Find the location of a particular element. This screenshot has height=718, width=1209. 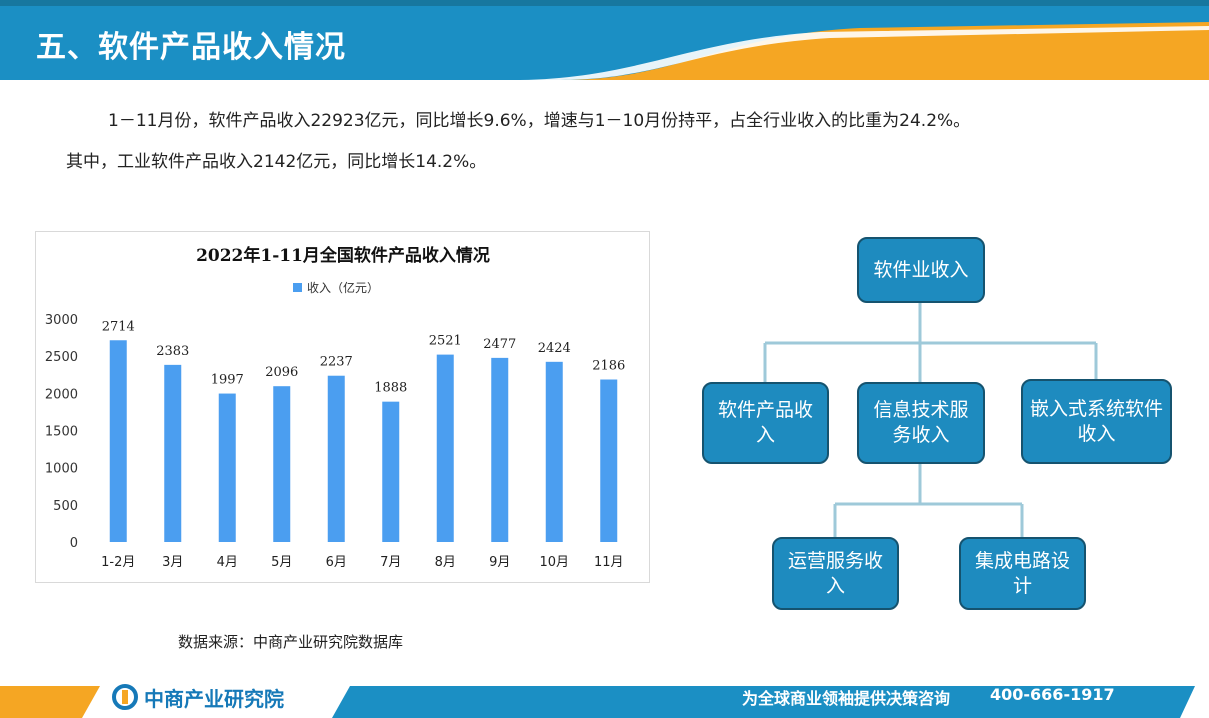

data-source: 数据来源：中商产业研究院数据库 is located at coordinates (291, 642).